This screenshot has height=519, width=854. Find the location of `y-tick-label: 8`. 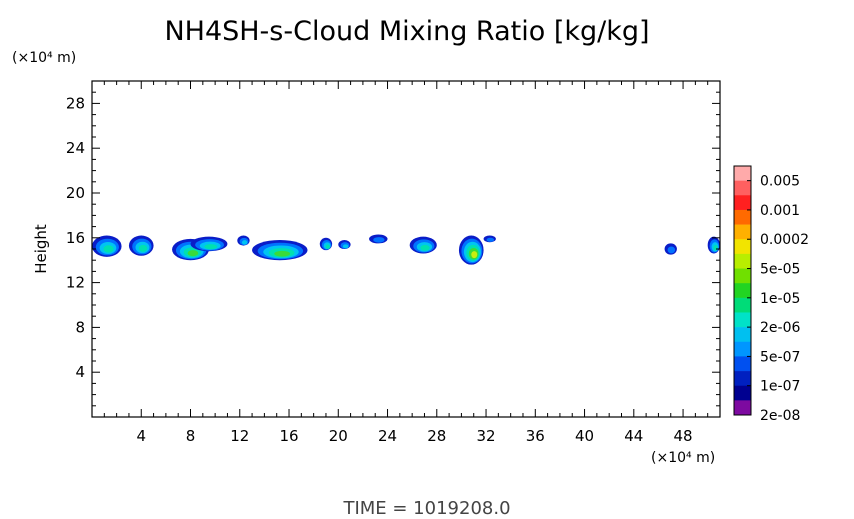

y-tick-label: 8 is located at coordinates (80, 327).